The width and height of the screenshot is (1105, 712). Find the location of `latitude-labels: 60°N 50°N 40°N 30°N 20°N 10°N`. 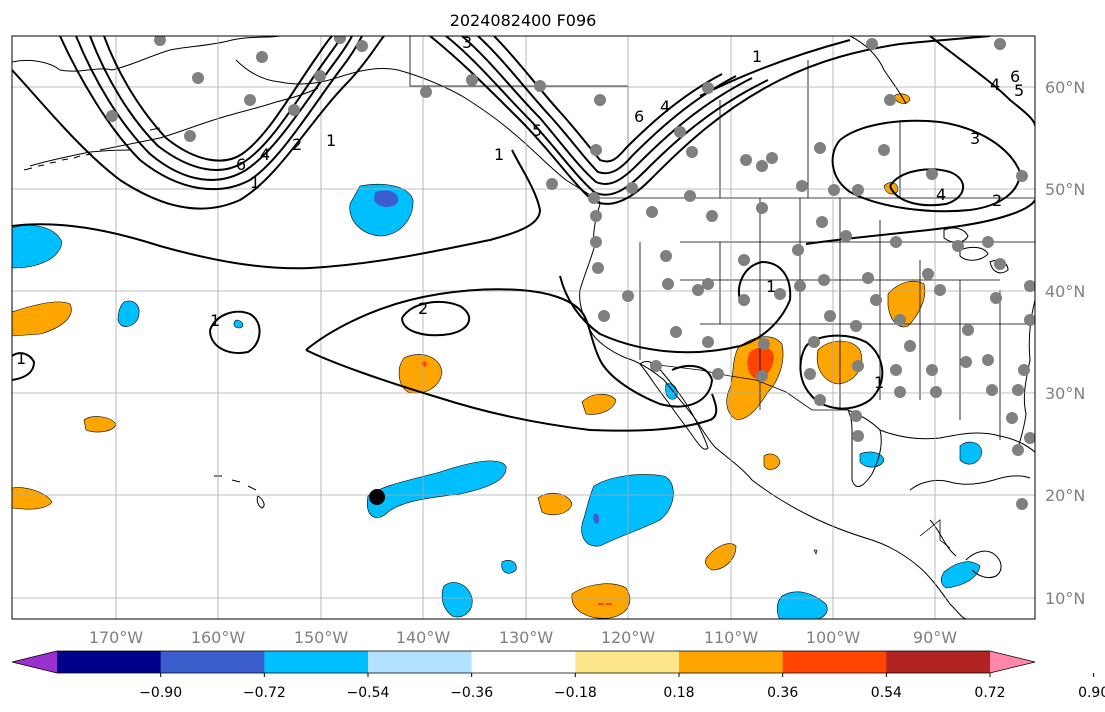

latitude-labels: 60°N 50°N 40°N 30°N 20°N 10°N is located at coordinates (1065, 343).